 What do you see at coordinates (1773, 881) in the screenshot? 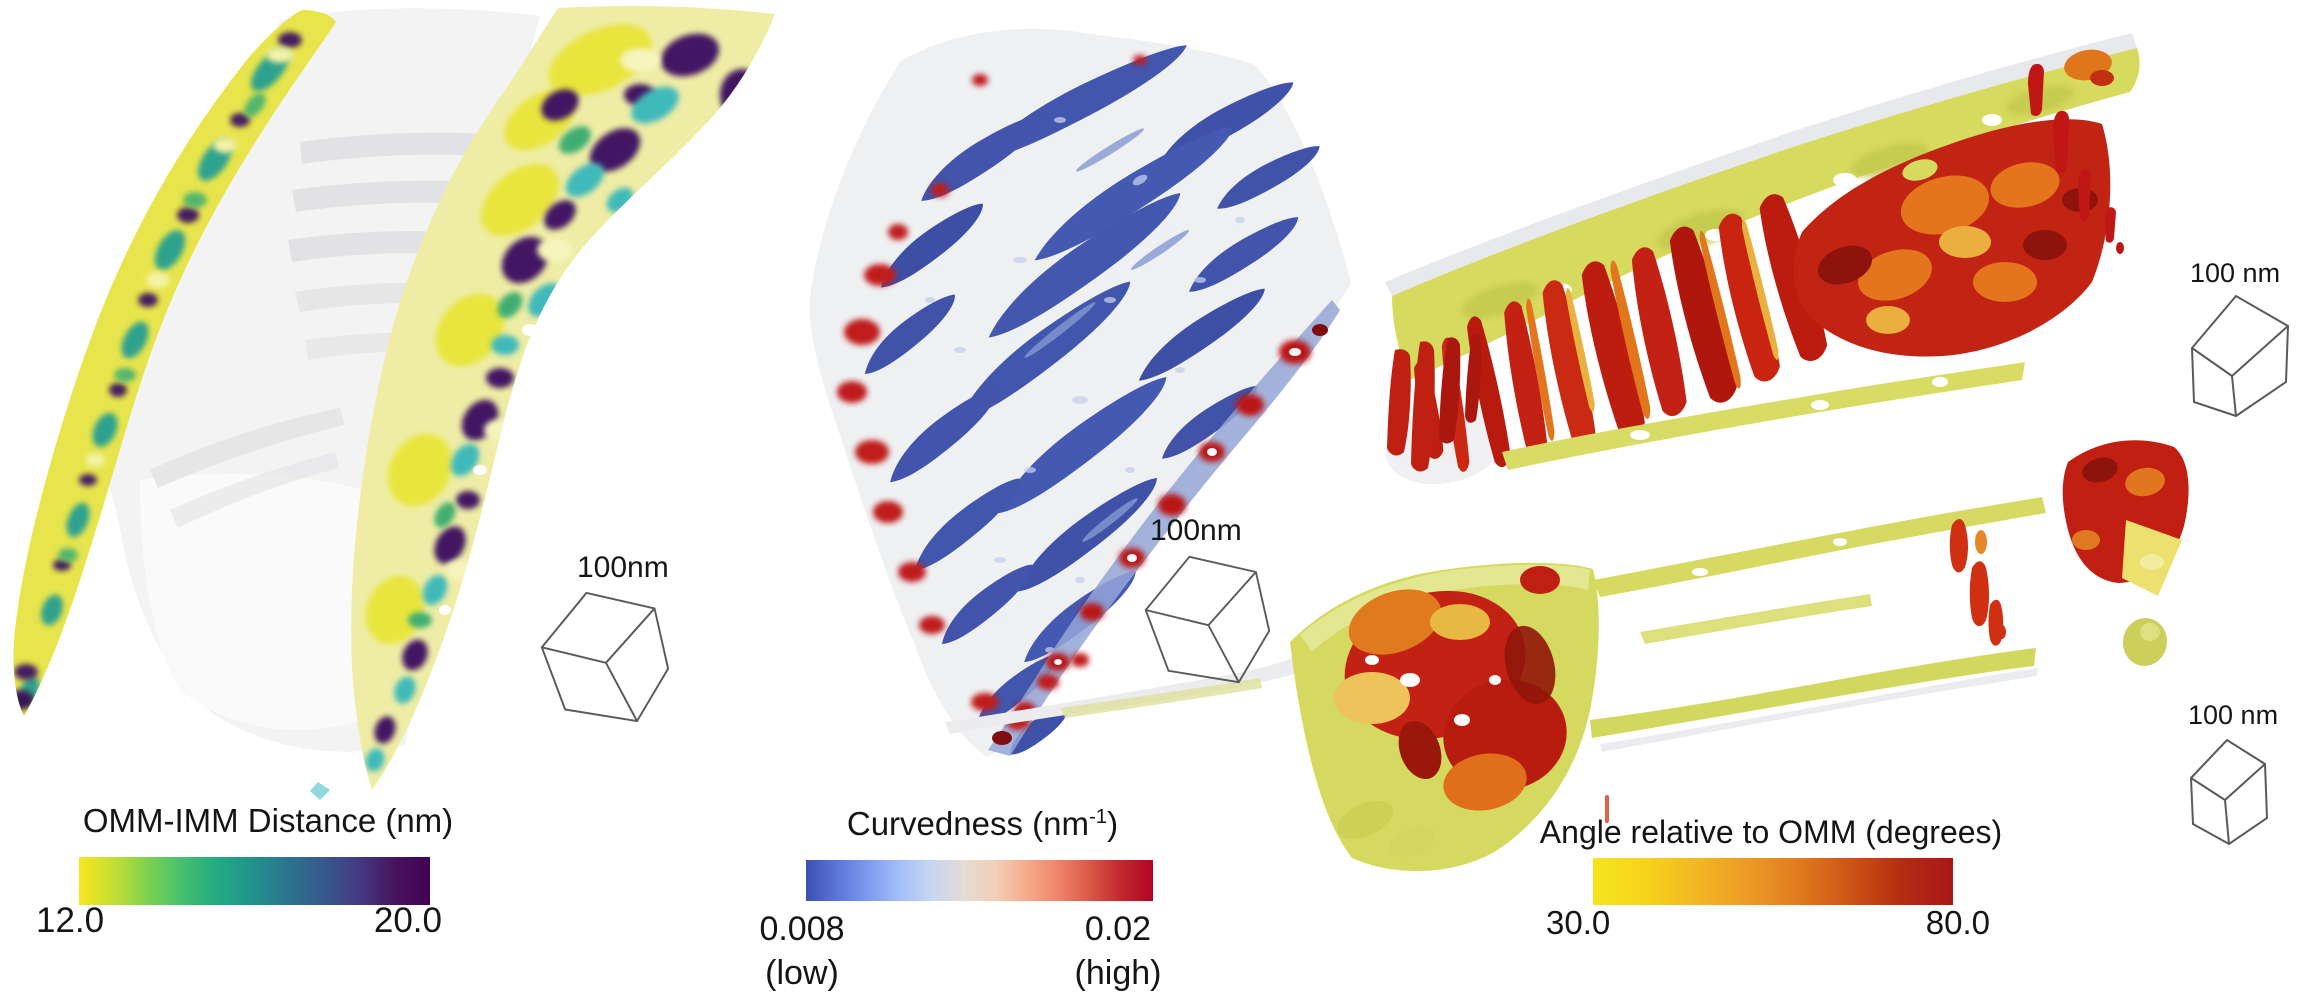
I see `angle-colorbar` at bounding box center [1773, 881].